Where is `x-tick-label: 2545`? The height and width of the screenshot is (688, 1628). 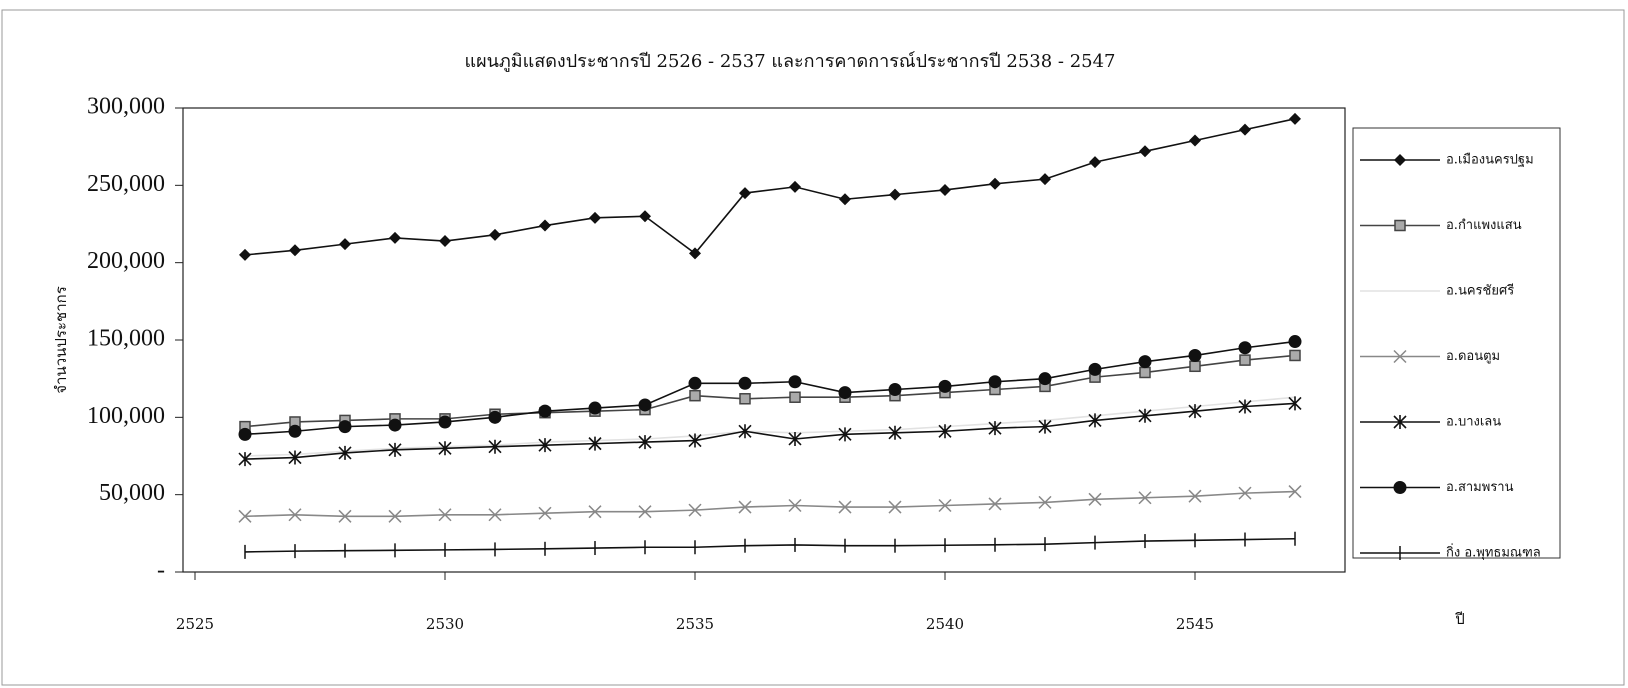
x-tick-label: 2545 is located at coordinates (1195, 624).